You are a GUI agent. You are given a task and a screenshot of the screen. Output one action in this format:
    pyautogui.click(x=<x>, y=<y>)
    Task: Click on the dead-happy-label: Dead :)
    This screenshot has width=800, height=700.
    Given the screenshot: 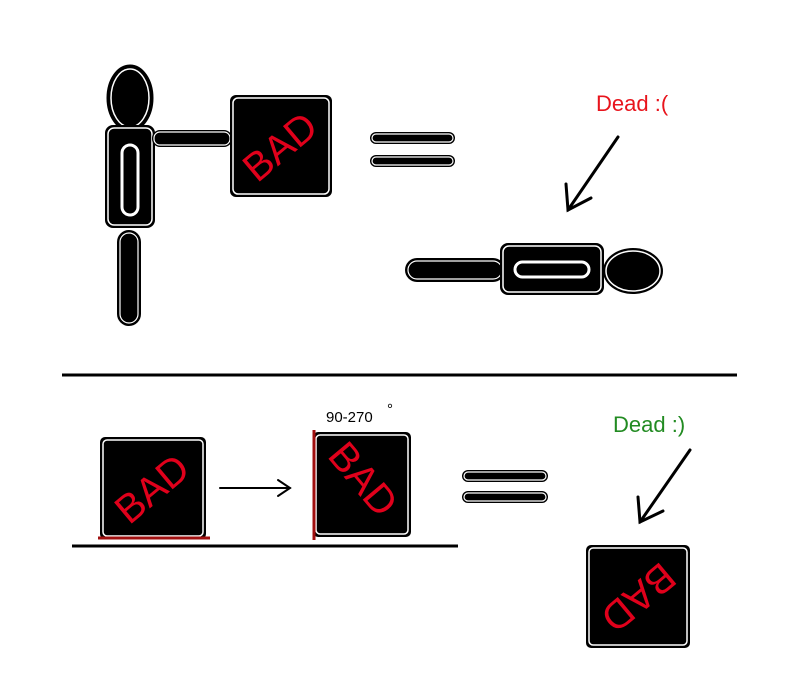 What is the action you would take?
    pyautogui.click(x=649, y=424)
    